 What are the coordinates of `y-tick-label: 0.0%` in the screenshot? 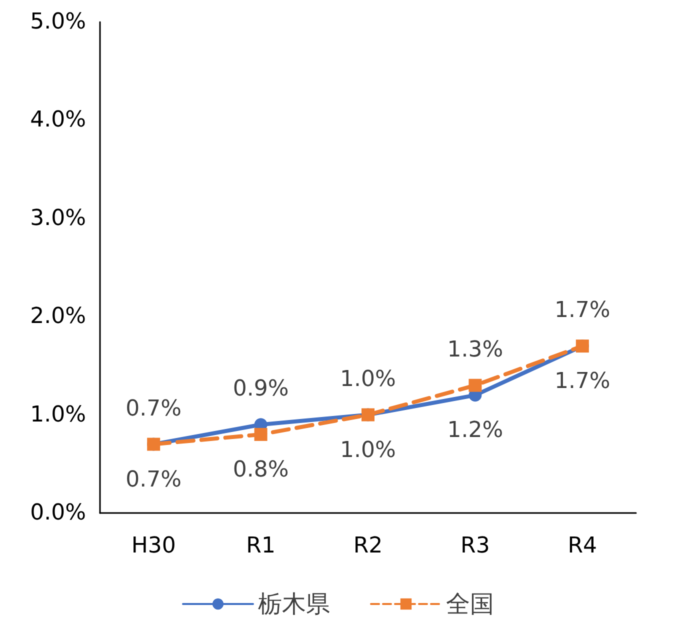 It's located at (58, 513).